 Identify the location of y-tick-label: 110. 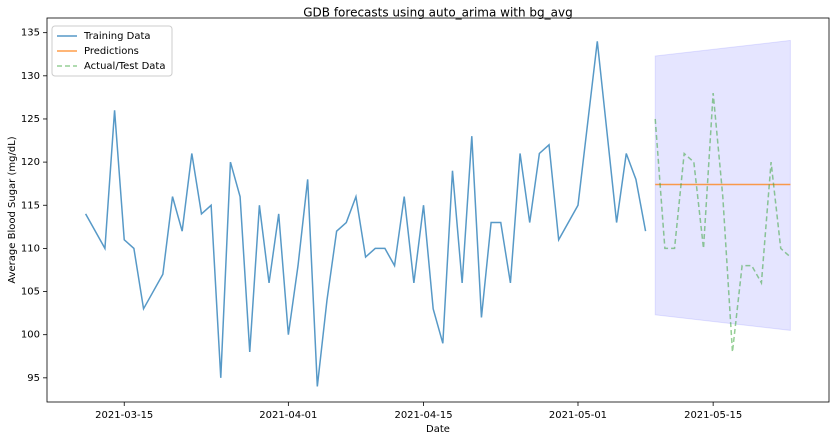
(30, 248).